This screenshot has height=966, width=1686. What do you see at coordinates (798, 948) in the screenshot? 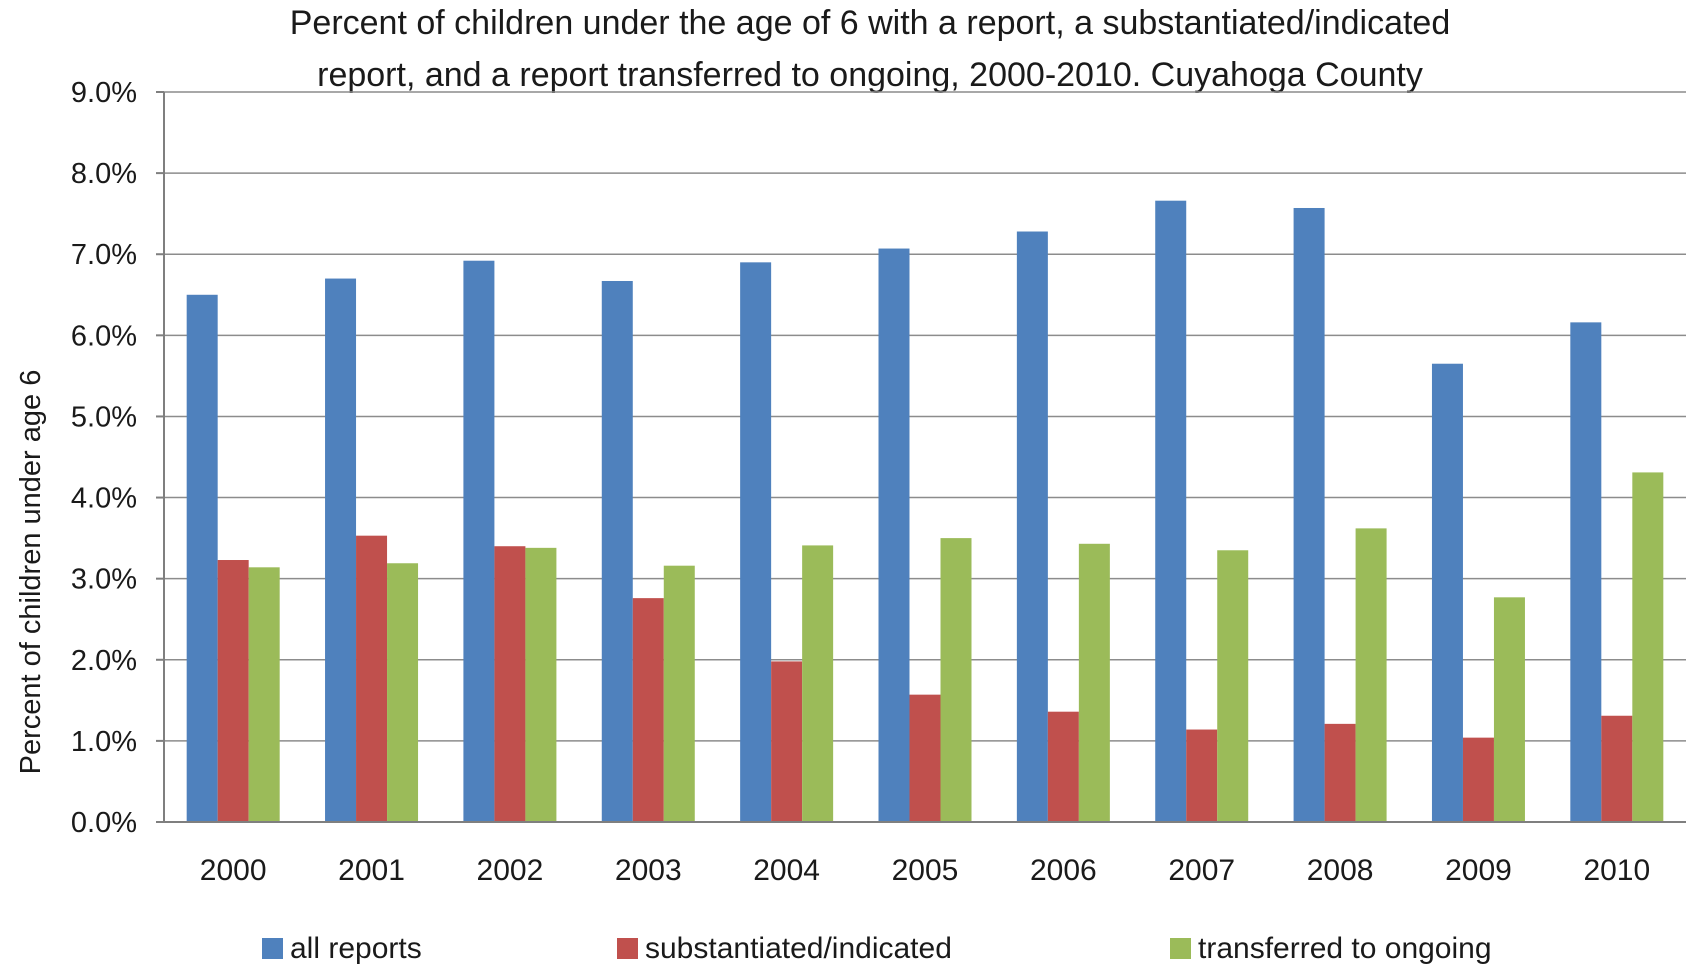
I see `legend-label: substantiated/indicated` at bounding box center [798, 948].